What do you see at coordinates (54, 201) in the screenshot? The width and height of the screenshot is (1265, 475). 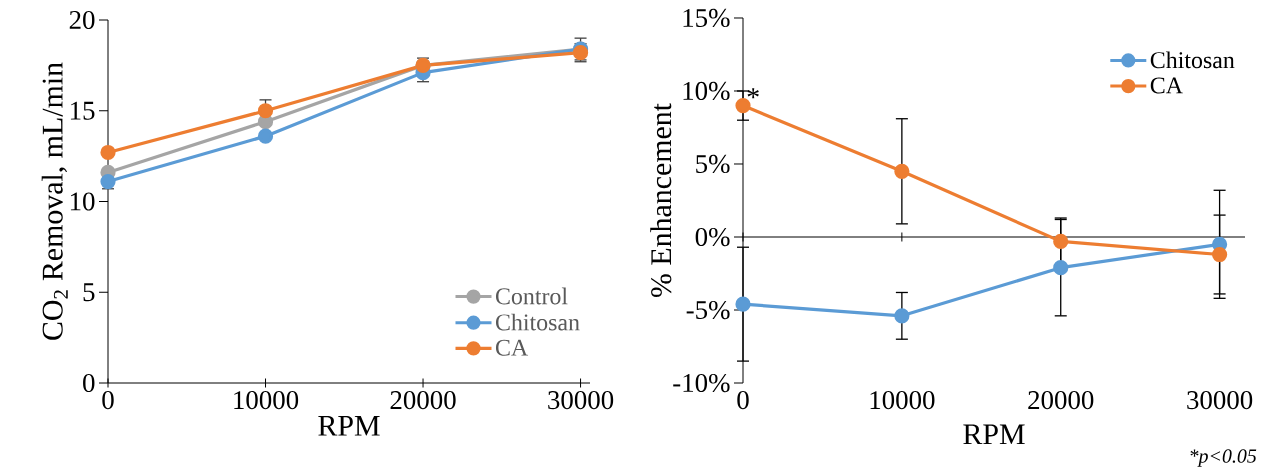 I see `y-axis-title: CO$_{2}$ Removal, mL/min` at bounding box center [54, 201].